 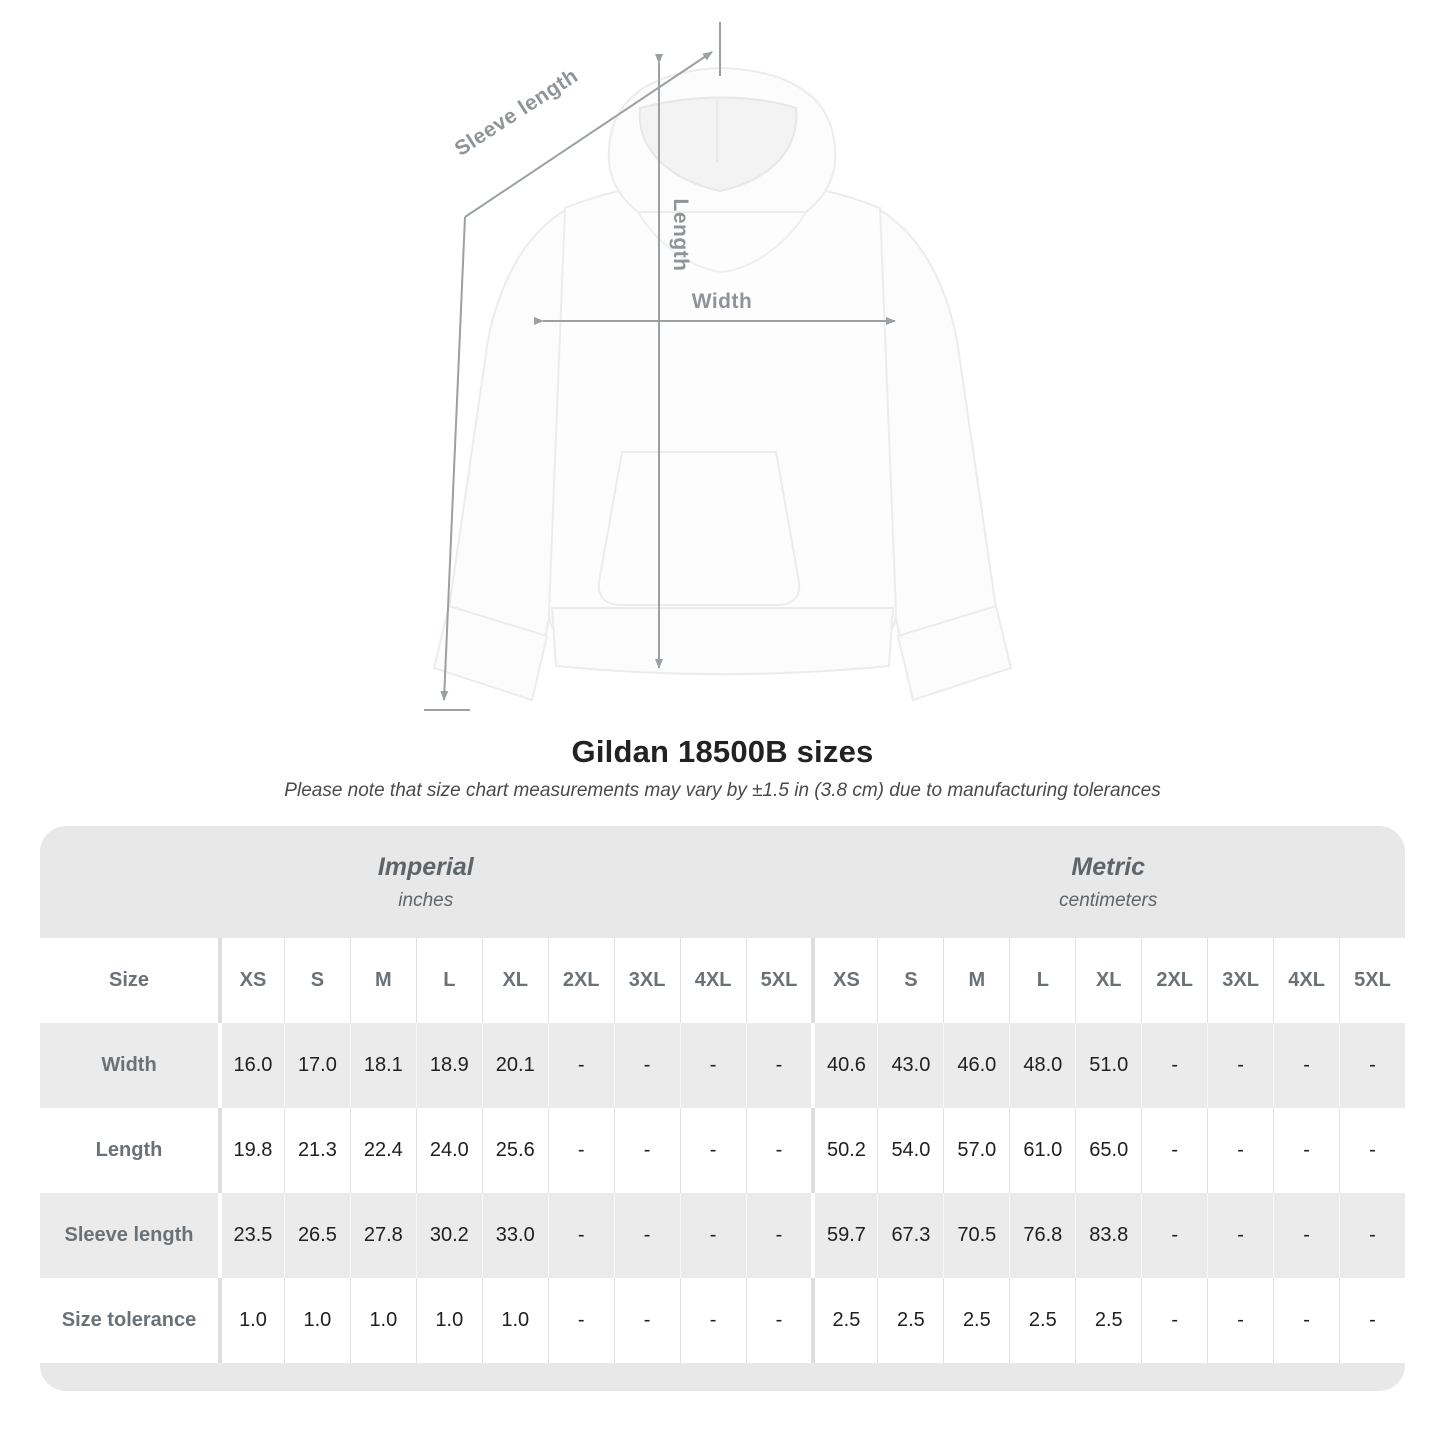 I want to click on unit-header-band: Imperial inches Metric centimeters, so click(x=722, y=882).